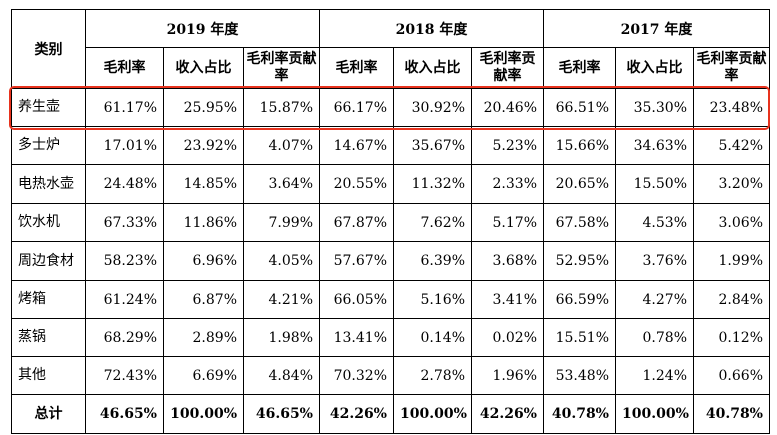 This screenshot has width=777, height=435. What do you see at coordinates (654, 299) in the screenshot?
I see `table-cell: 4.27%` at bounding box center [654, 299].